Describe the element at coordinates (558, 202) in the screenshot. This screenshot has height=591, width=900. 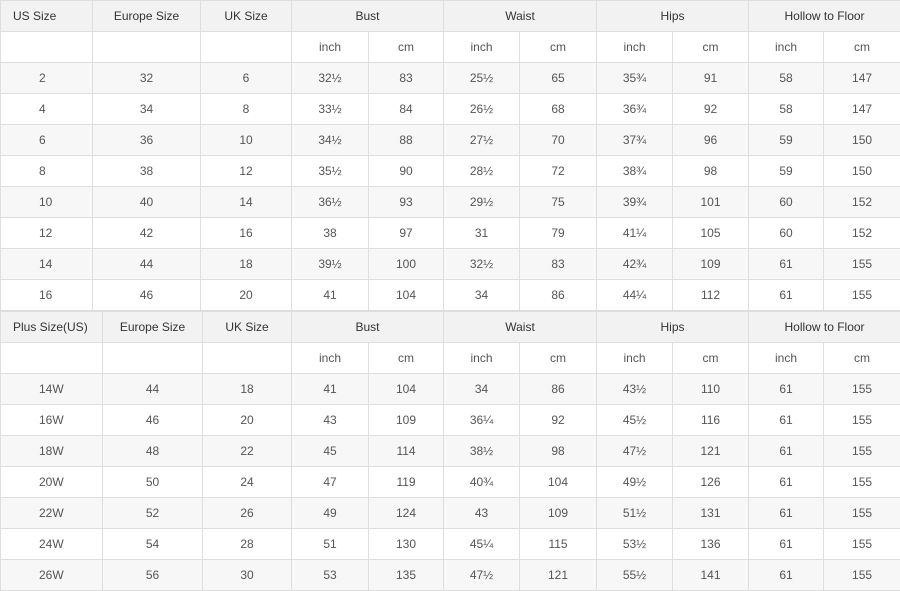
I see `table-cell: 75` at that location.